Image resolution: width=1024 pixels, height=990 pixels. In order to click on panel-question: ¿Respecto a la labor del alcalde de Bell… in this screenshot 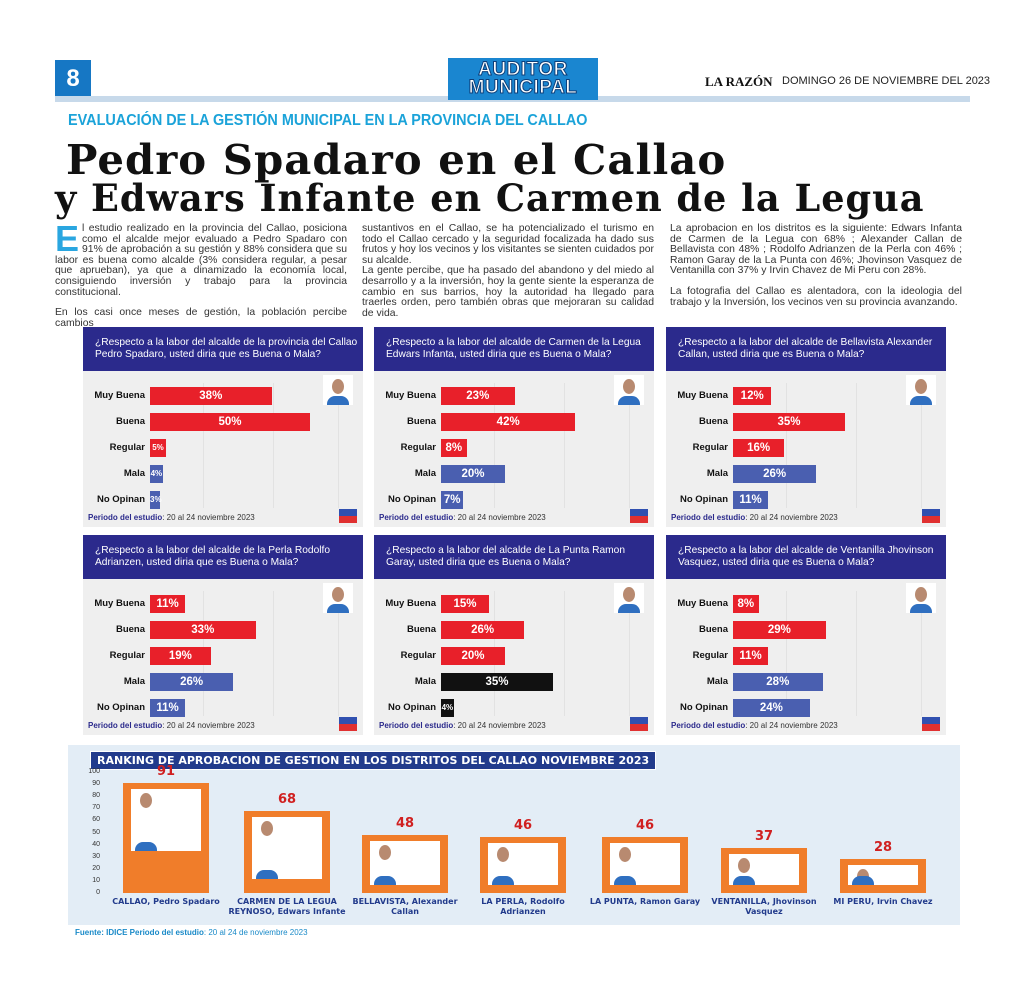, I will do `click(806, 349)`.